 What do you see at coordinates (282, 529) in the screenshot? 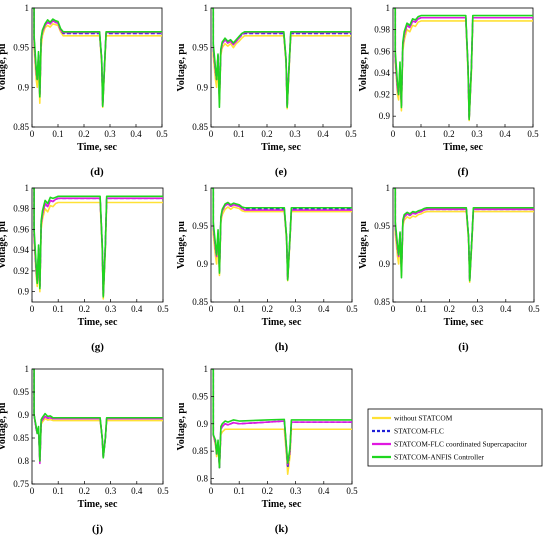
I see `panel-label: (k)` at bounding box center [282, 529].